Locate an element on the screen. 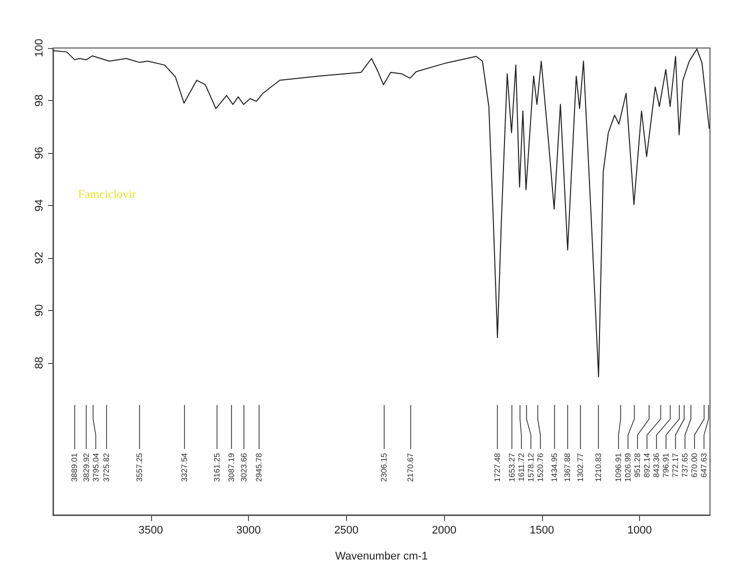  annotation: 1026.99 is located at coordinates (628, 467).